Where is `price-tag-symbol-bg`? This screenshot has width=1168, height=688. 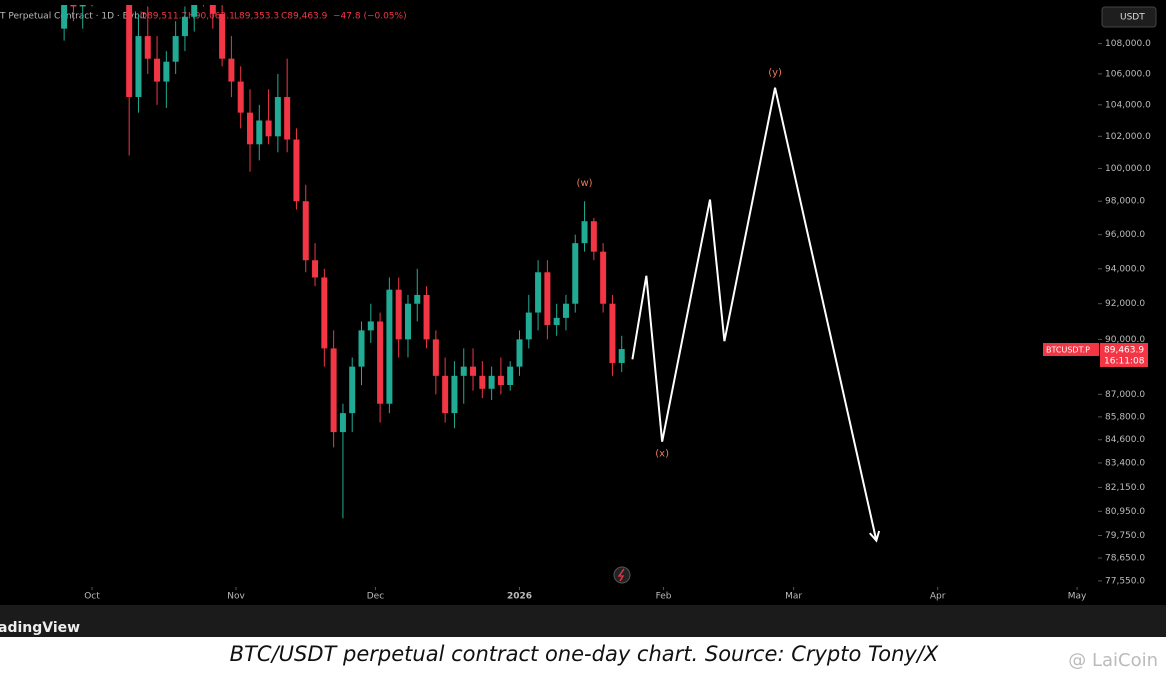
price-tag-symbol-bg is located at coordinates (1071, 349).